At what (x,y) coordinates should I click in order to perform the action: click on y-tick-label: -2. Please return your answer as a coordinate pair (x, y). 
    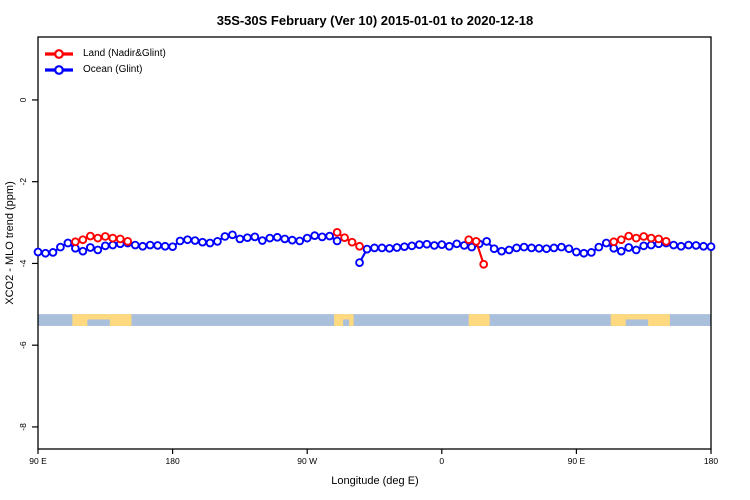
    Looking at the image, I should click on (23, 182).